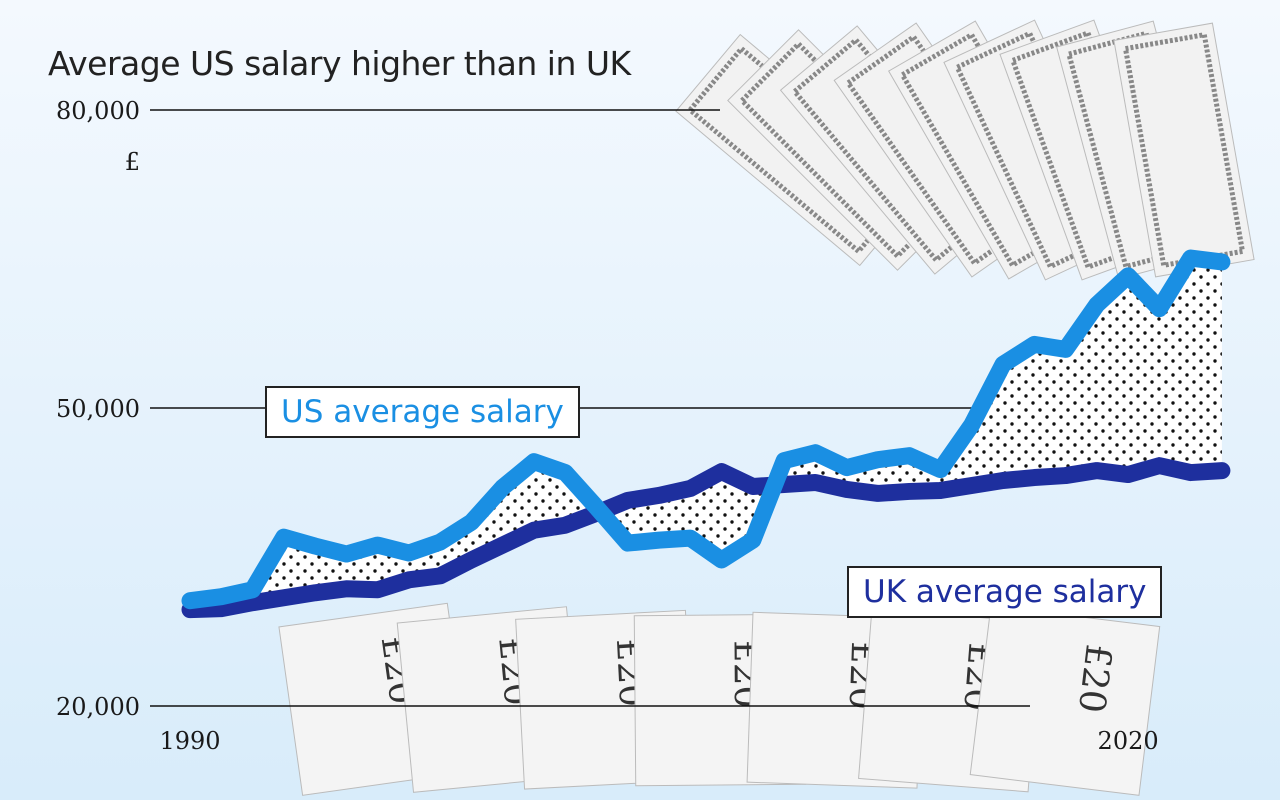 Image resolution: width=1280 pixels, height=800 pixels. What do you see at coordinates (1094, 678) in the screenshot?
I see `pound-note-denomination: £20` at bounding box center [1094, 678].